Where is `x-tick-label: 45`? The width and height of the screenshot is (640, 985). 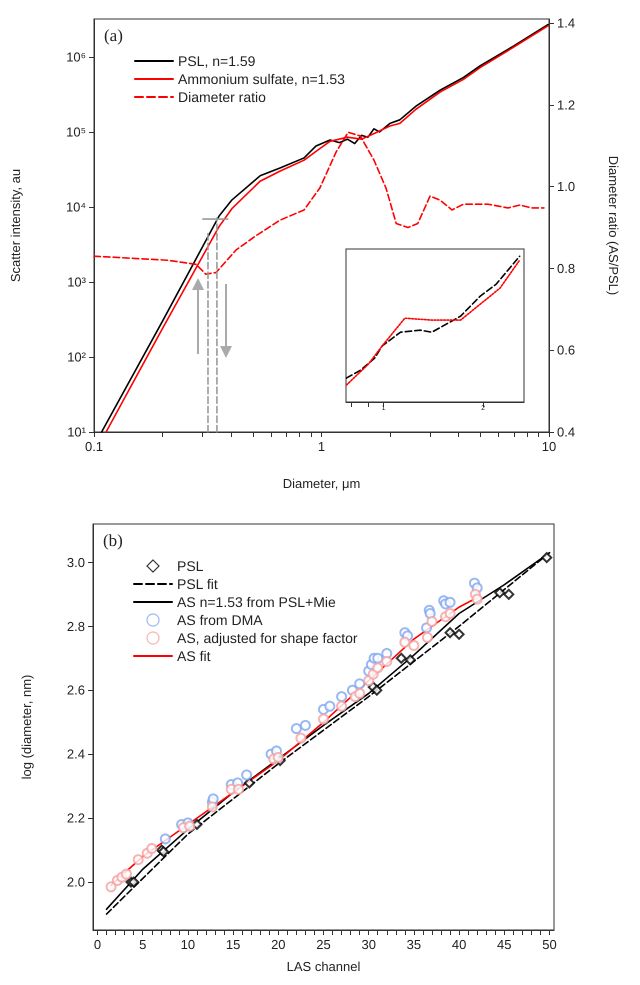 x-tick-label: 45 is located at coordinates (504, 944).